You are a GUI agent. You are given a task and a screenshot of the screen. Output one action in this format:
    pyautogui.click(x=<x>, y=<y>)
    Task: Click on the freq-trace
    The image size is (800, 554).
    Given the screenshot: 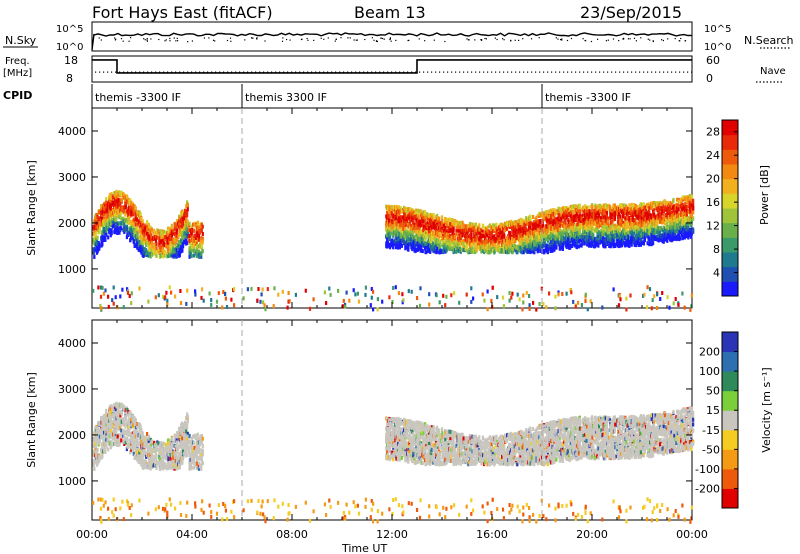 What is the action you would take?
    pyautogui.click(x=392, y=66)
    